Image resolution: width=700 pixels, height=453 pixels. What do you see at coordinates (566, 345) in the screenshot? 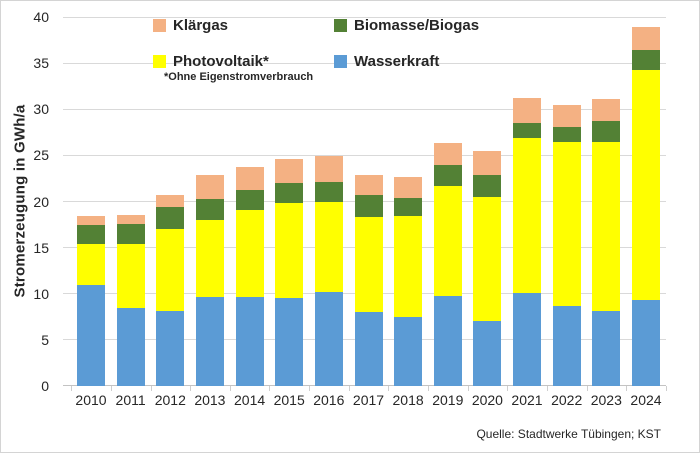
I see `bar-2022-wasserkraft` at bounding box center [566, 345].